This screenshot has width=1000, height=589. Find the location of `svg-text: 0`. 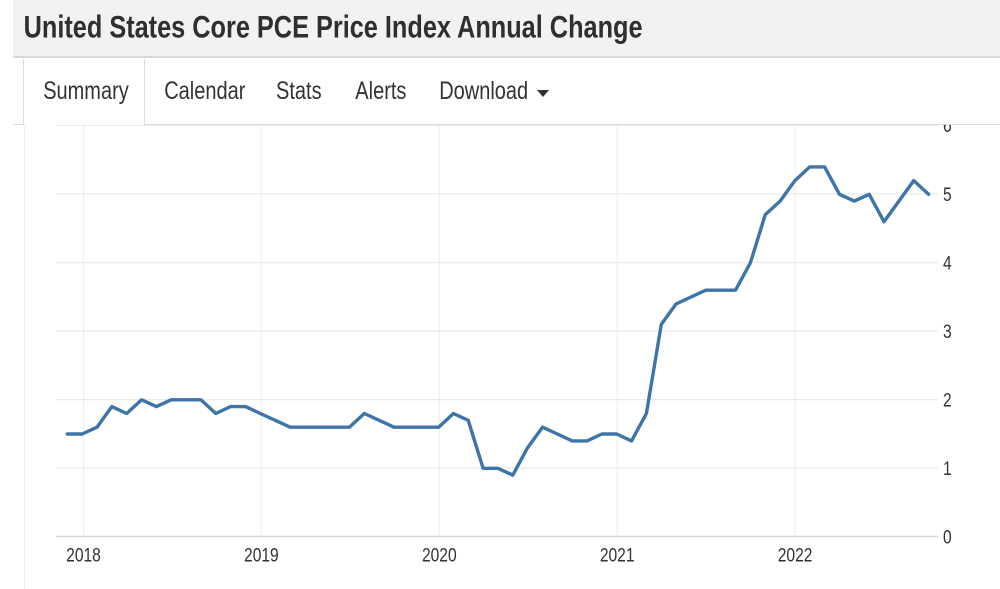

svg-text: 0 is located at coordinates (947, 537).